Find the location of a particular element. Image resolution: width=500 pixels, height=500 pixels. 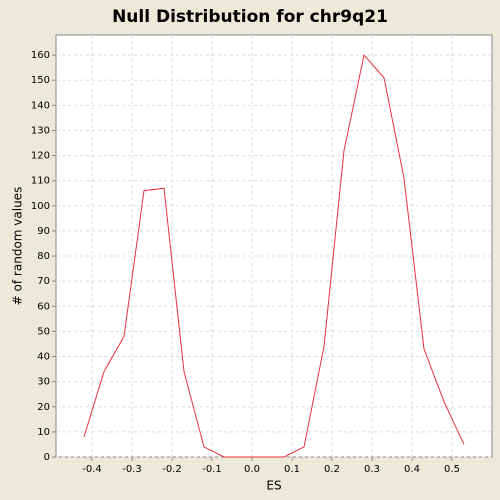

y-tick-label: 0 is located at coordinates (47, 457).